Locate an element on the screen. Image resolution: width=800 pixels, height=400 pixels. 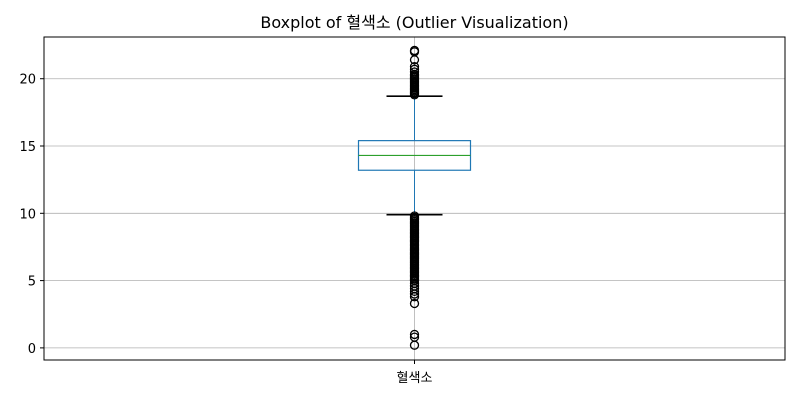
y-tick-label: 15 is located at coordinates (27, 147).